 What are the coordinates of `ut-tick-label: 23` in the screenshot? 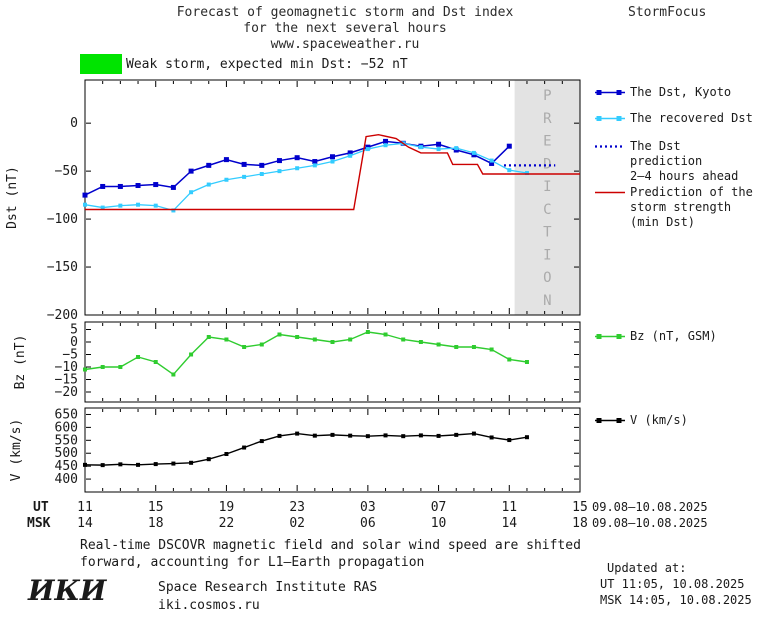 It's located at (297, 507).